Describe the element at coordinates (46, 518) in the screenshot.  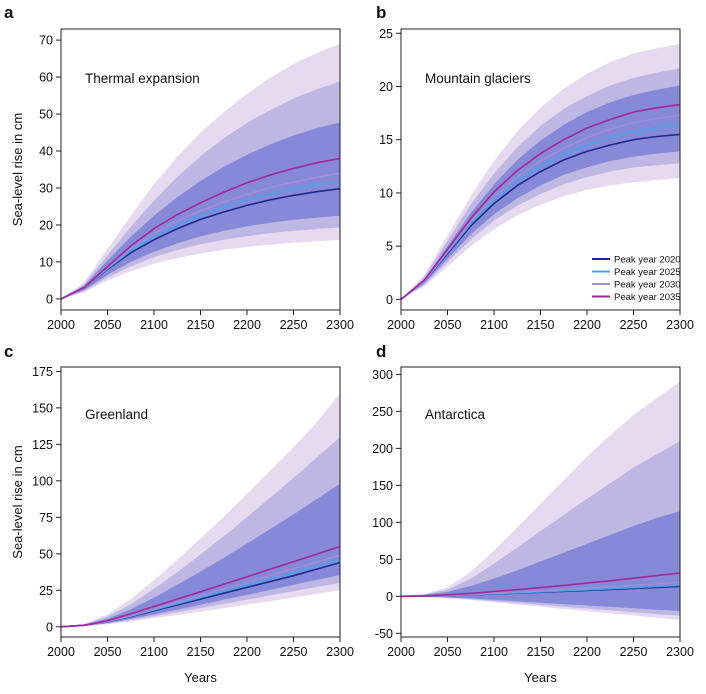
I see `y-tick-label: 75` at that location.